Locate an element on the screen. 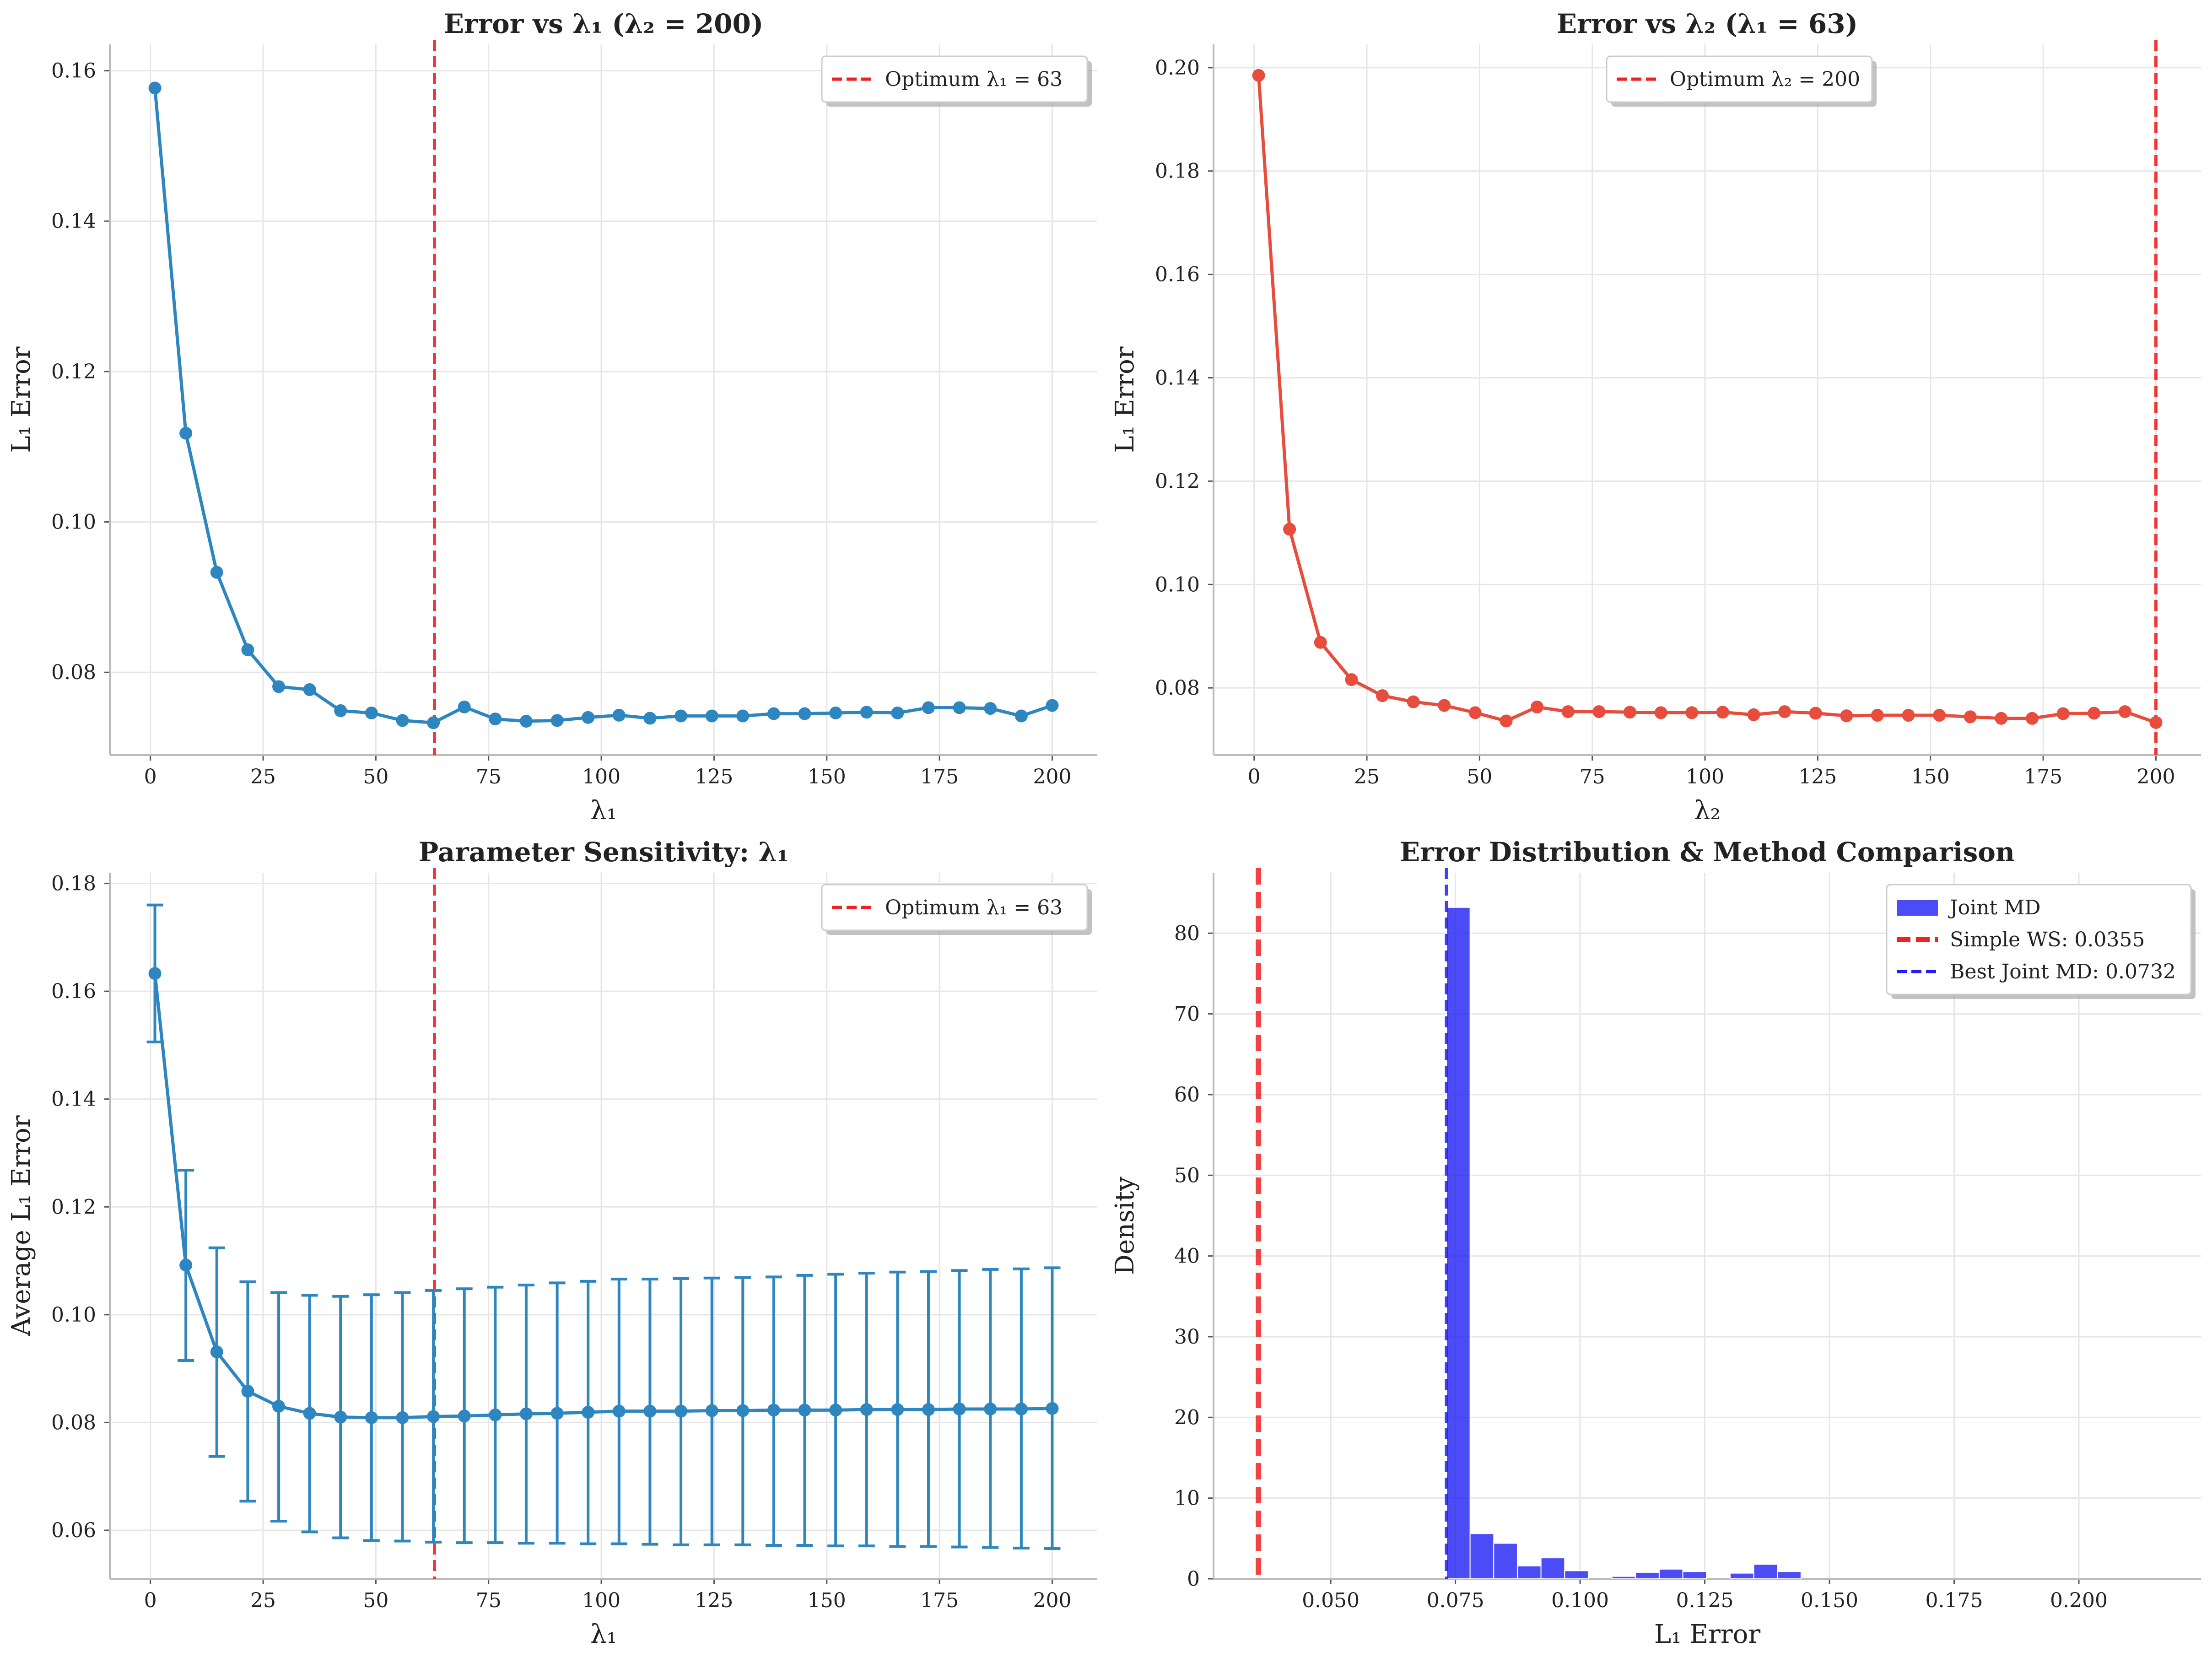 The image size is (2212, 1663). x-tick-label: 0.125 is located at coordinates (1705, 1600).